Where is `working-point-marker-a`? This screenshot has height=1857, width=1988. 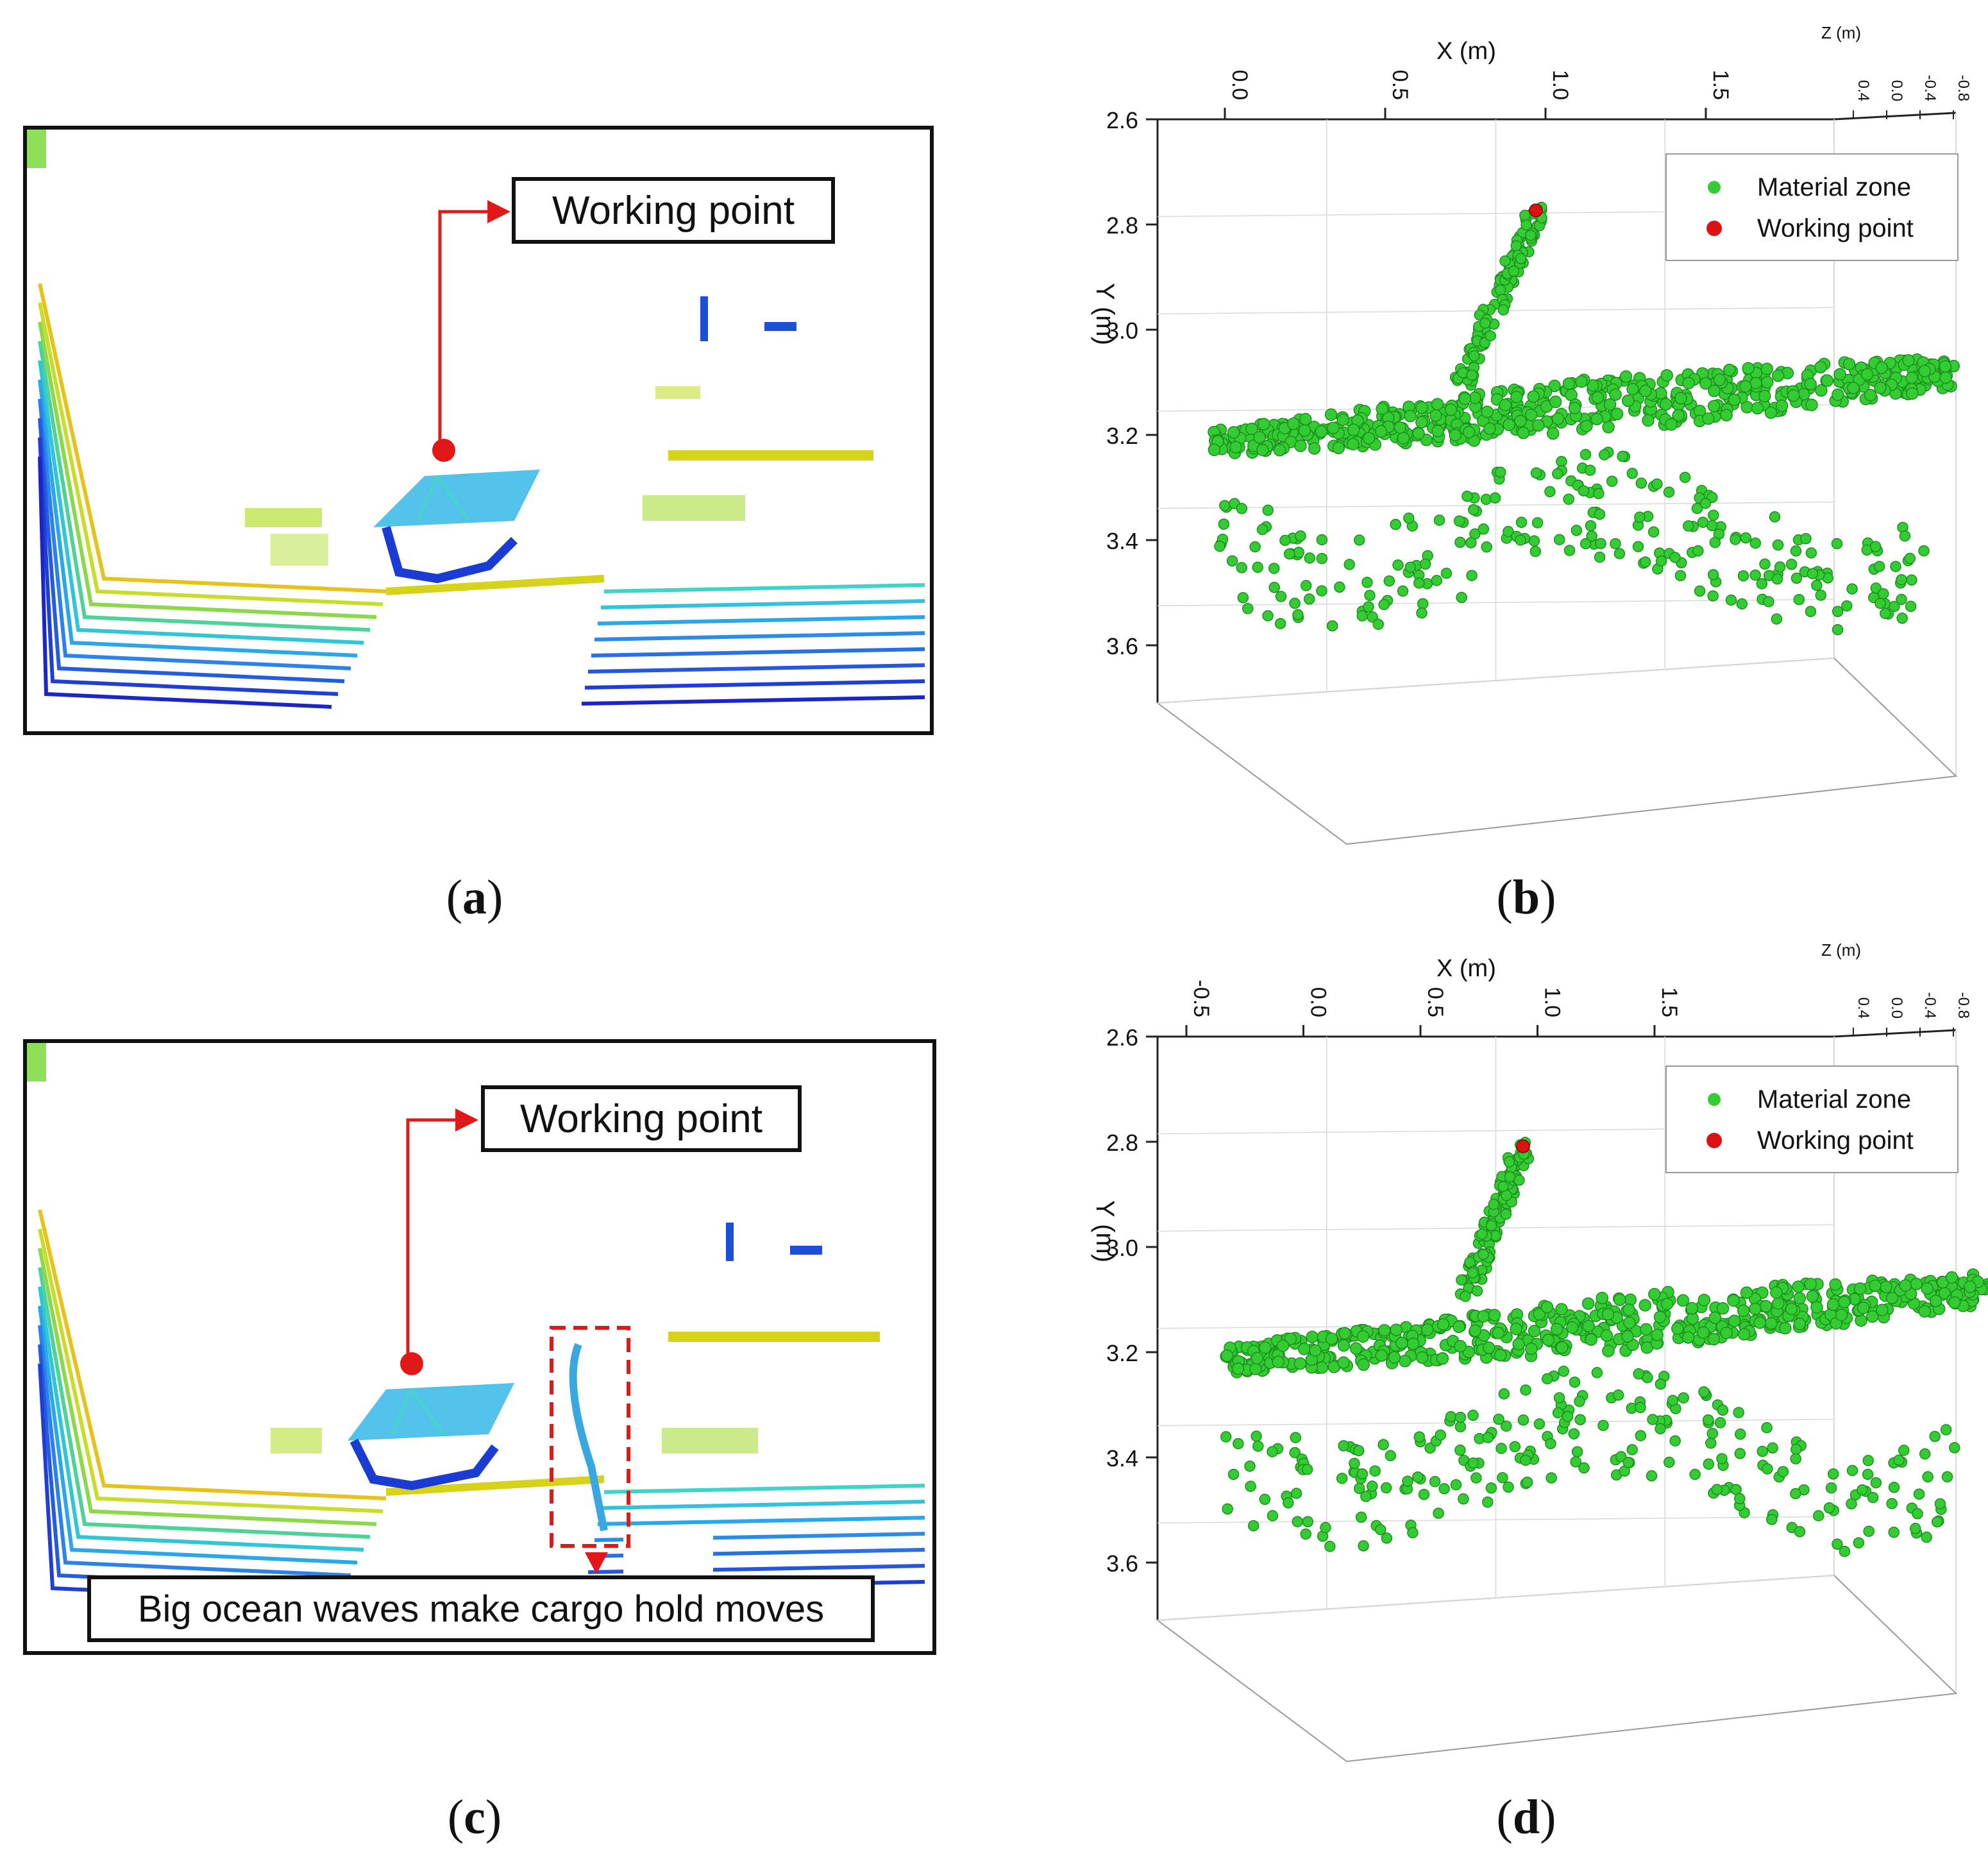 working-point-marker-a is located at coordinates (443, 451).